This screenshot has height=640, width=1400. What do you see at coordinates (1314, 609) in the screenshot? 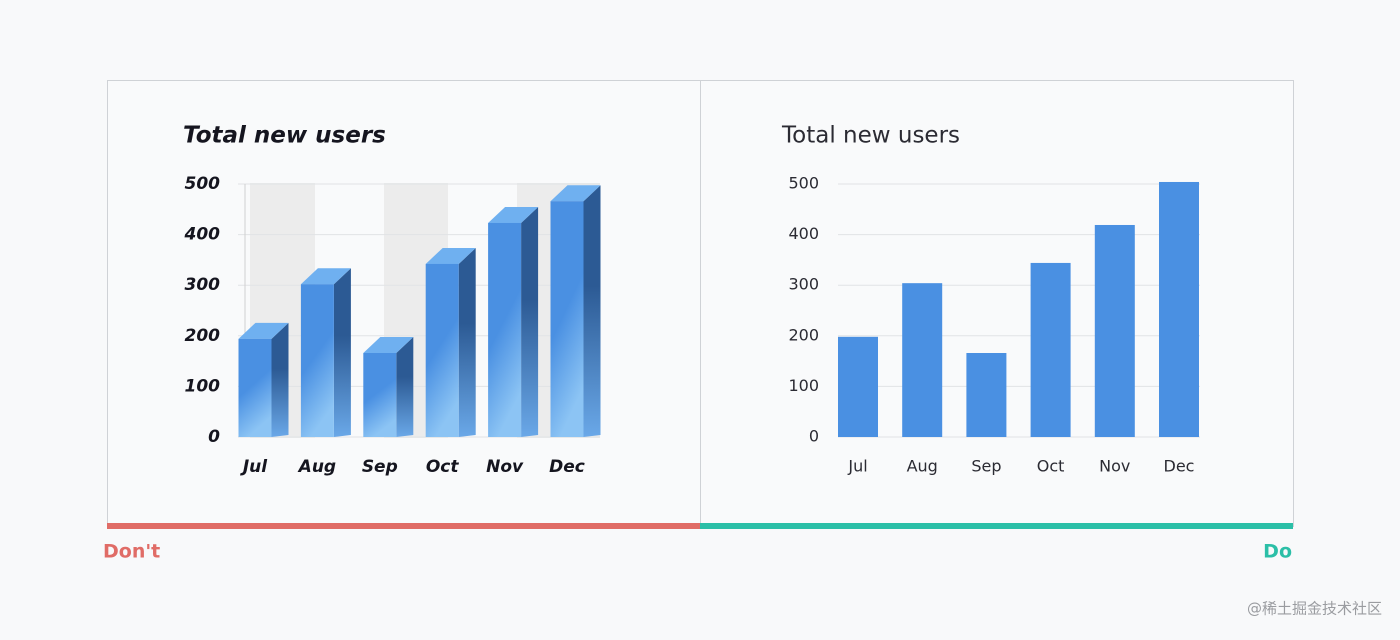
I see `watermark: @稀土掘金技术社区` at bounding box center [1314, 609].